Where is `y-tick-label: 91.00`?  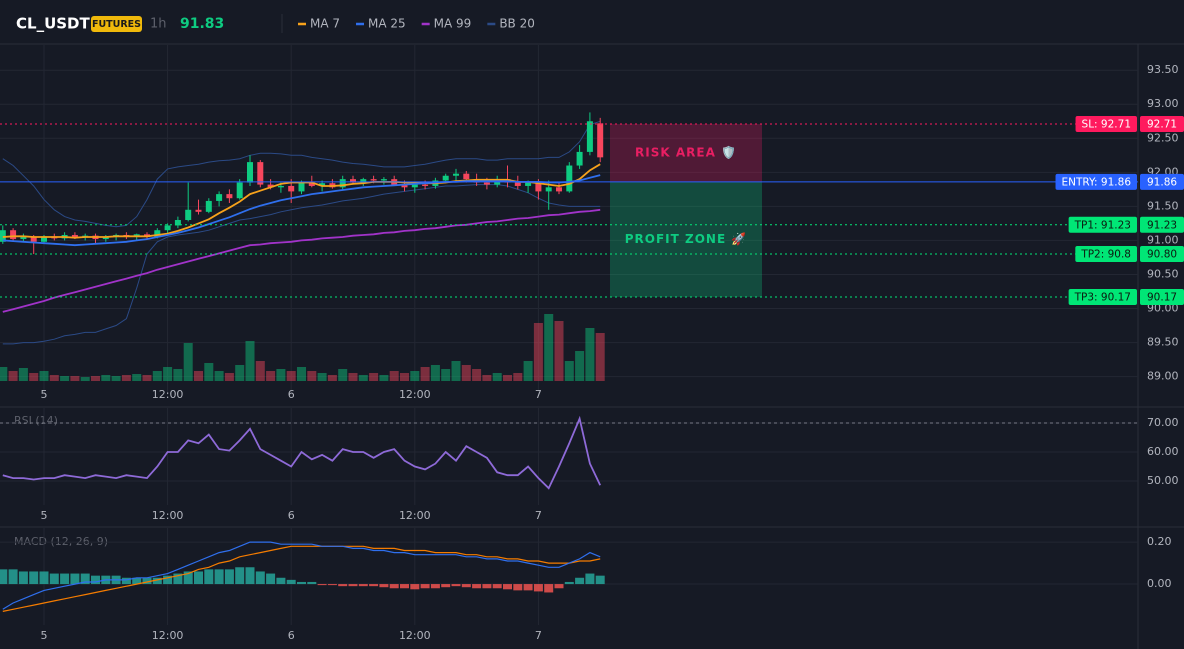
y-tick-label: 91.00 is located at coordinates (1163, 239).